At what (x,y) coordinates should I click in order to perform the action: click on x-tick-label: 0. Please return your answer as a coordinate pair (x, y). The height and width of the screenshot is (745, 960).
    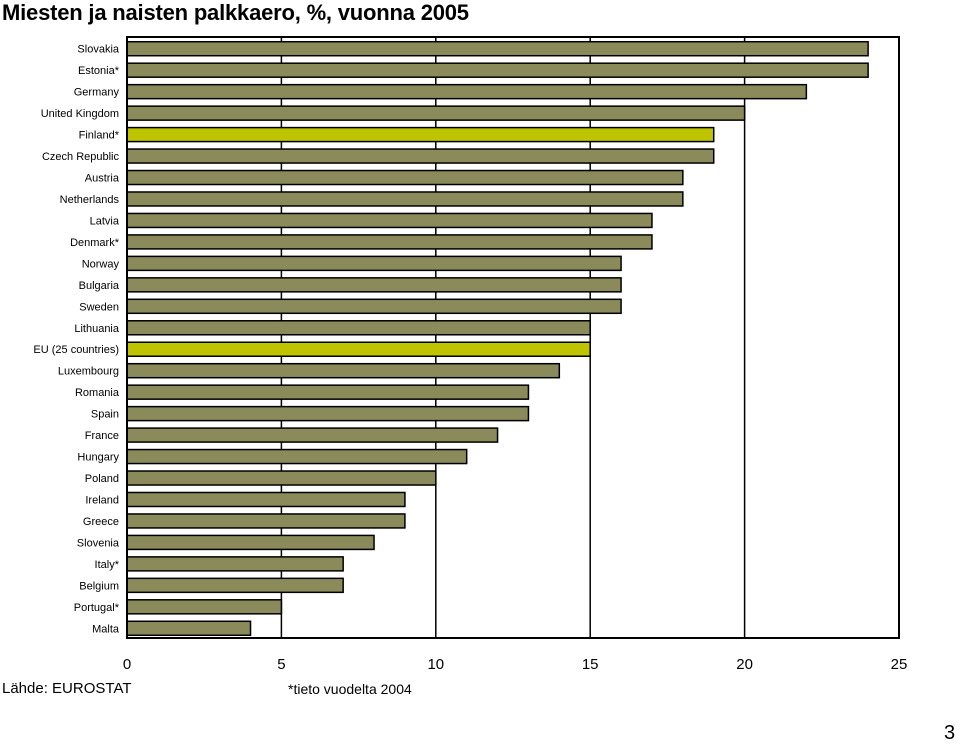
    Looking at the image, I should click on (127, 664).